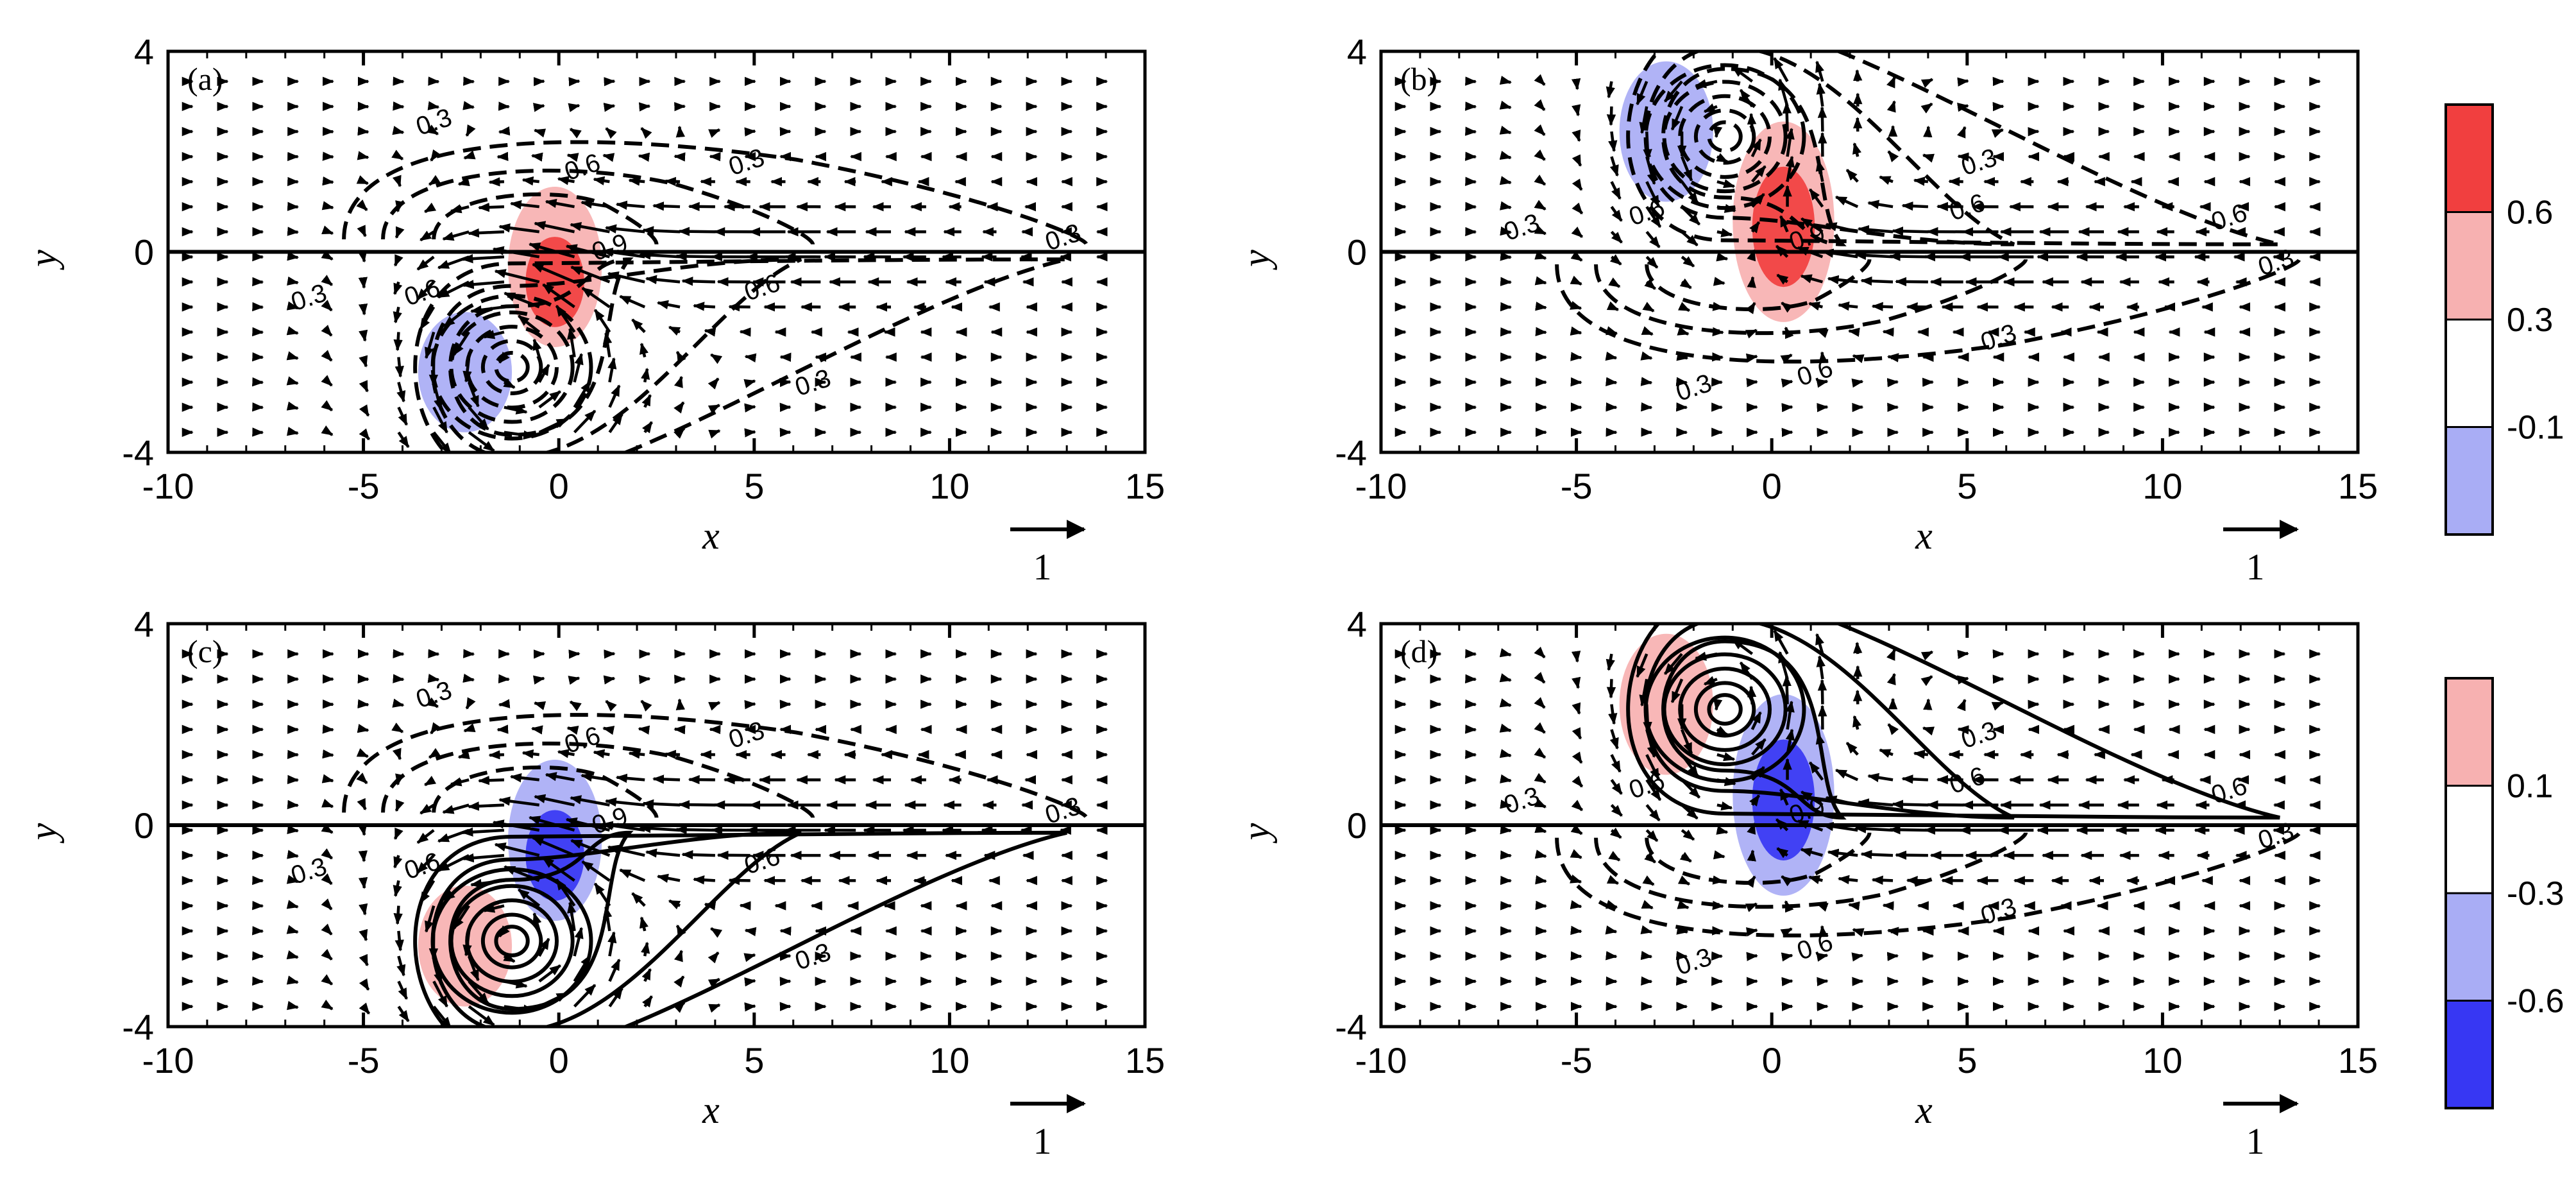  I want to click on panel-label: (b), so click(1418, 79).